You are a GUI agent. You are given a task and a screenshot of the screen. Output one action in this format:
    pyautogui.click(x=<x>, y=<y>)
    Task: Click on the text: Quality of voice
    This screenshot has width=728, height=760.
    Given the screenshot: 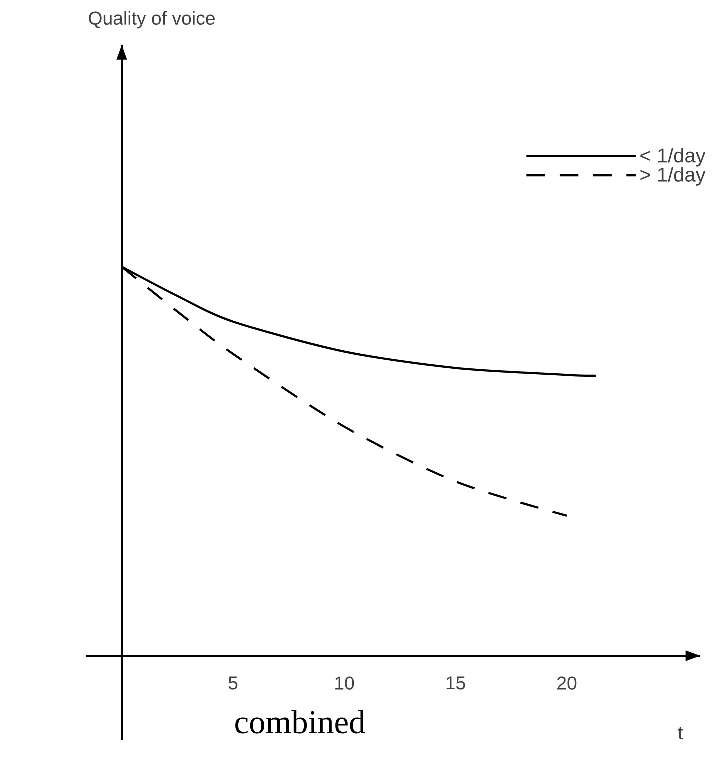 What is the action you would take?
    pyautogui.click(x=152, y=20)
    